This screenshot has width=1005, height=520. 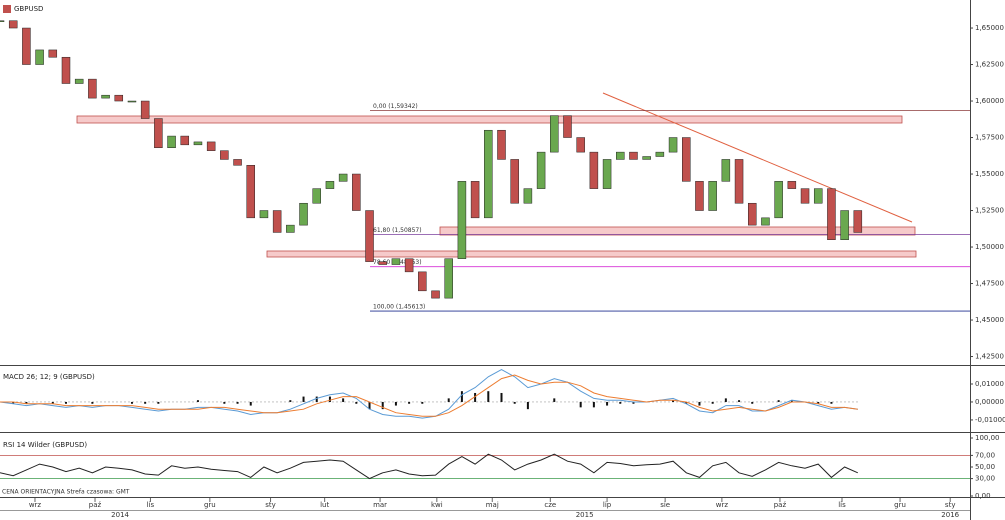 What do you see at coordinates (990, 420) in the screenshot?
I see `y-tick-label: -0,01000` at bounding box center [990, 420].